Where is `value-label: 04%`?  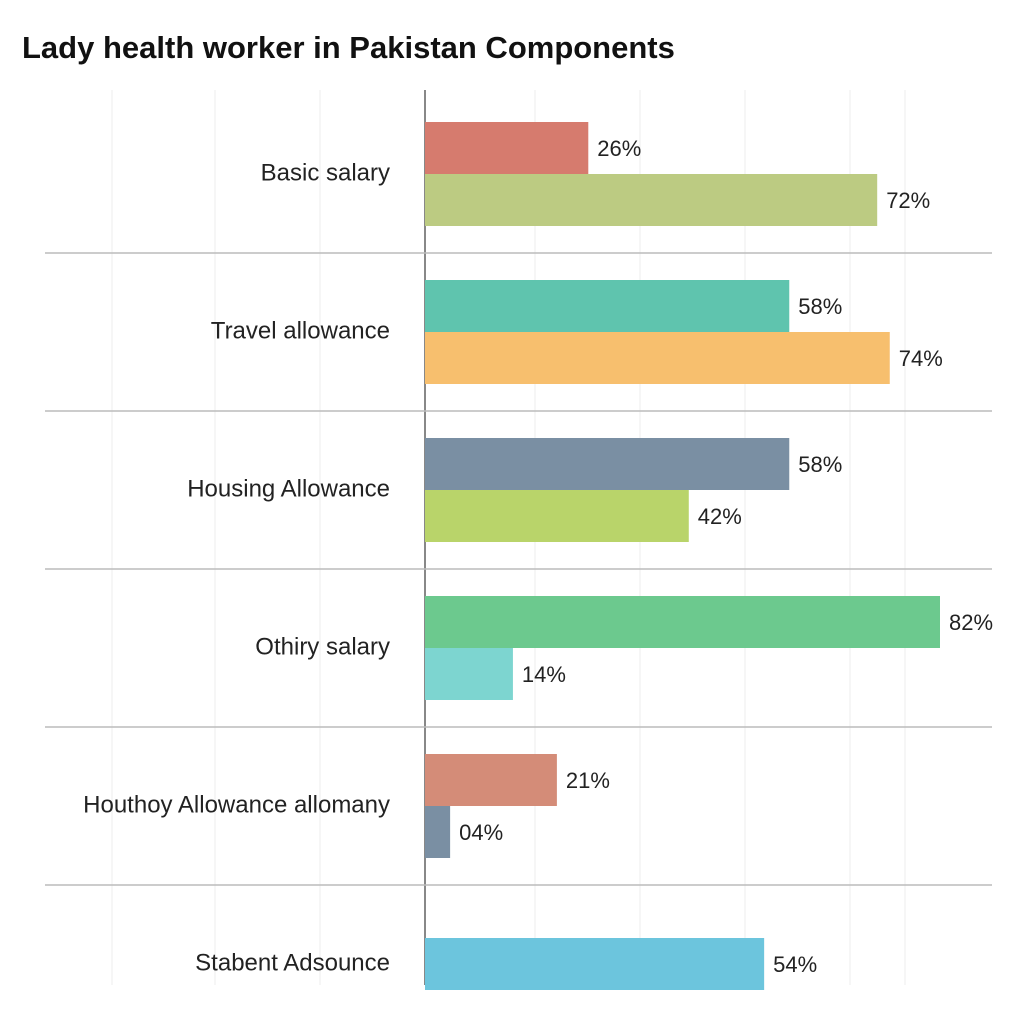 value-label: 04% is located at coordinates (481, 832).